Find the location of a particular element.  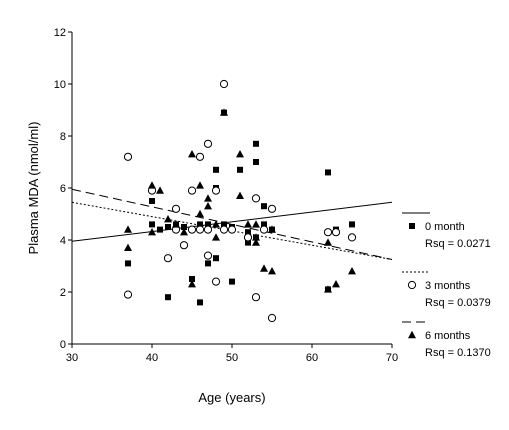

legend-label-3: 6 months is located at coordinates (448, 336).